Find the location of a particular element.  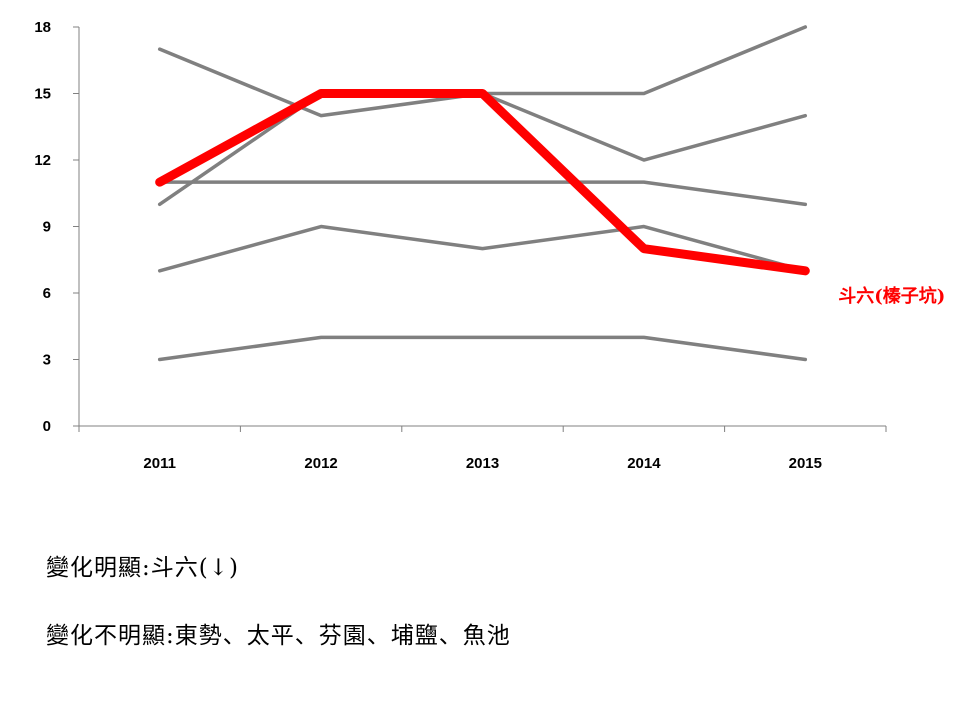

x-tick-label: 2014 is located at coordinates (644, 463).